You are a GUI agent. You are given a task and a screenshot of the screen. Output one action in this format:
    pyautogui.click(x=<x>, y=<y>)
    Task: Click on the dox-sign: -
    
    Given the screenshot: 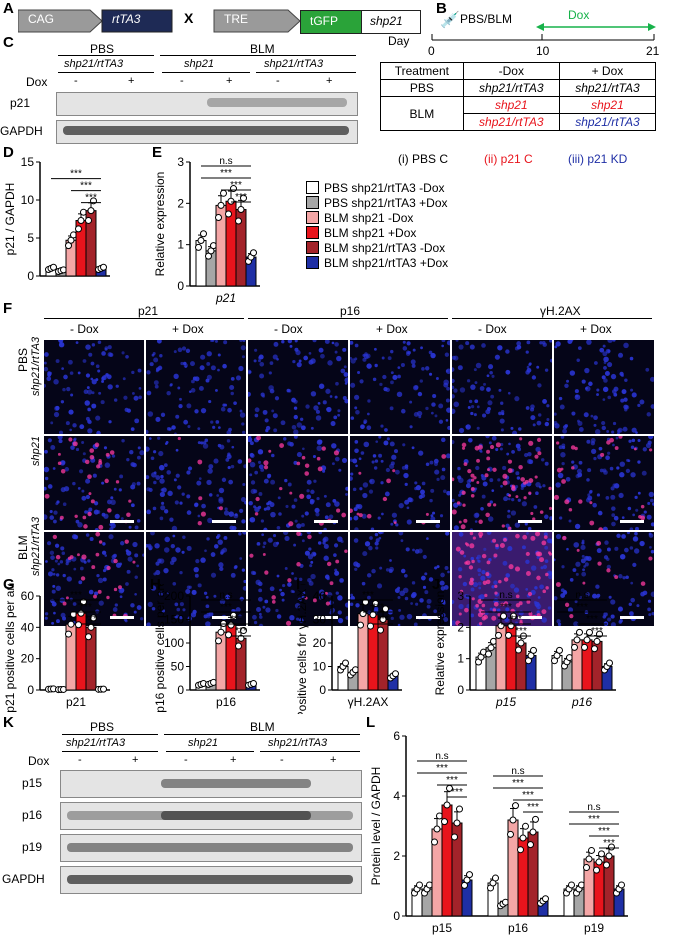 What is the action you would take?
    pyautogui.click(x=80, y=760)
    